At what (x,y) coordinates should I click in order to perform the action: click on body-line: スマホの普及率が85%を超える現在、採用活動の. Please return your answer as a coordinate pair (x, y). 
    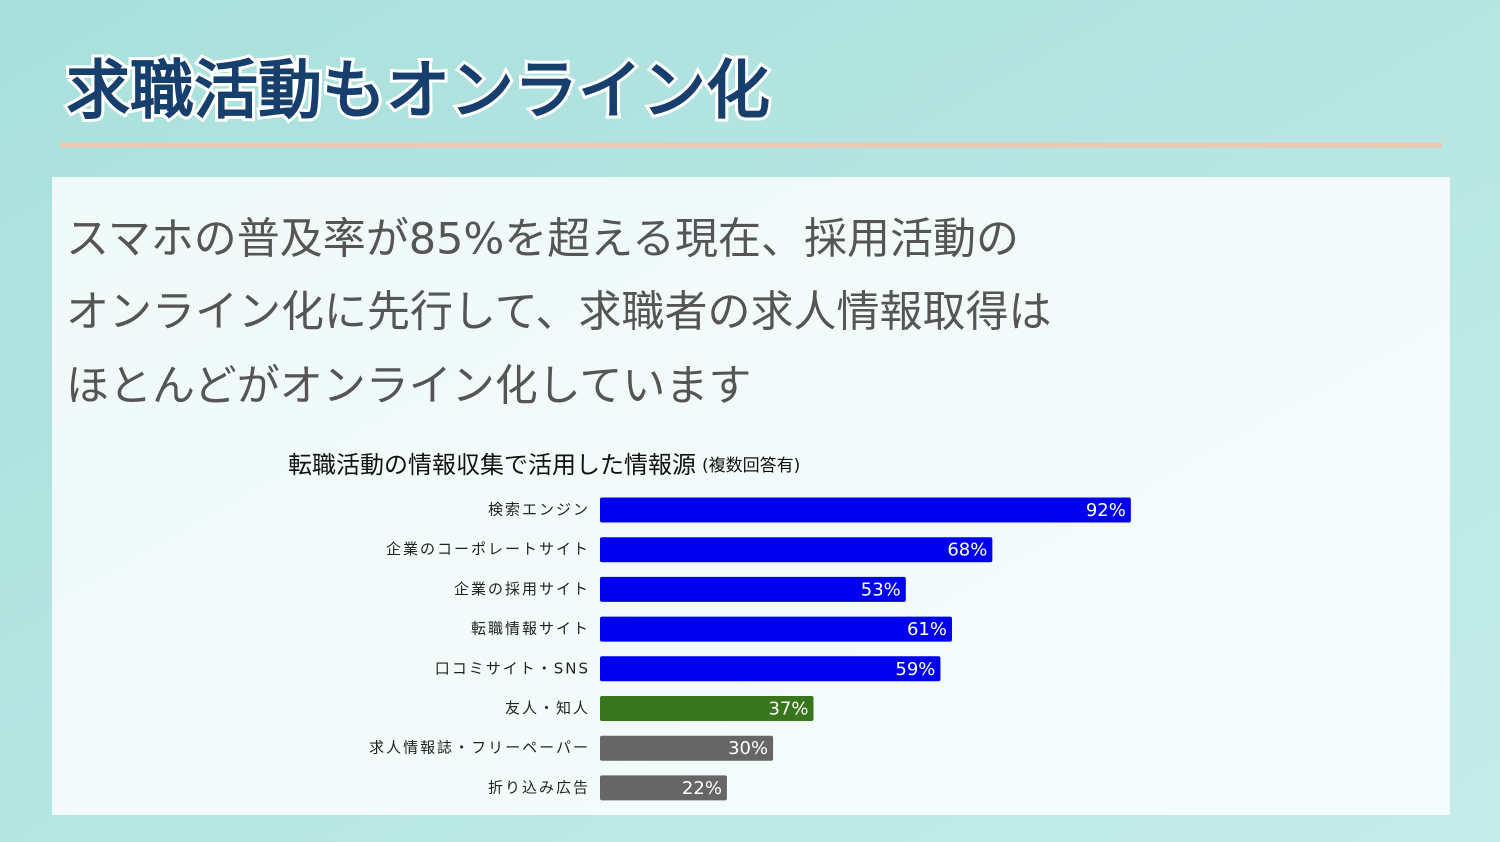
    Looking at the image, I should click on (542, 240).